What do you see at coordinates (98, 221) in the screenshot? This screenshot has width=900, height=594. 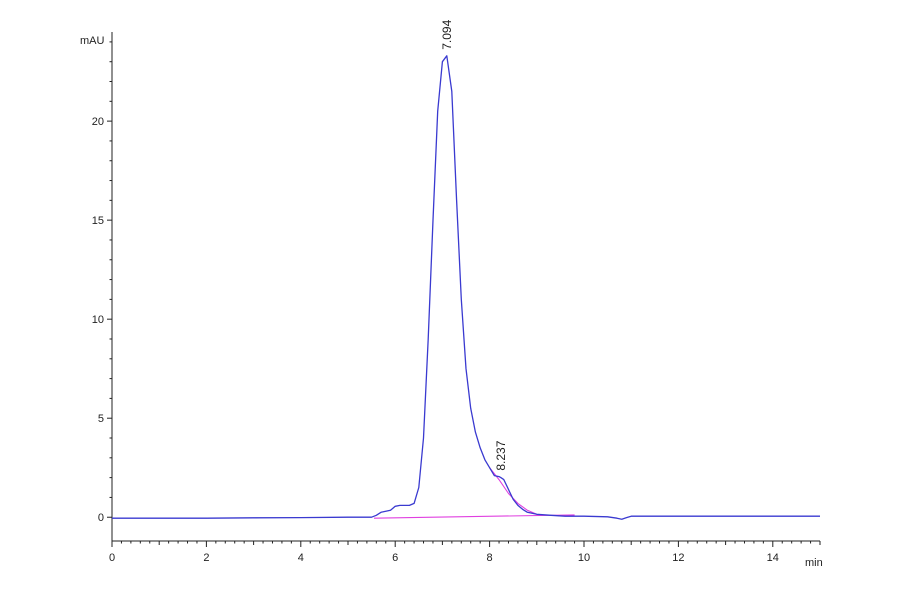 I see `y-tick-label: 15` at bounding box center [98, 221].